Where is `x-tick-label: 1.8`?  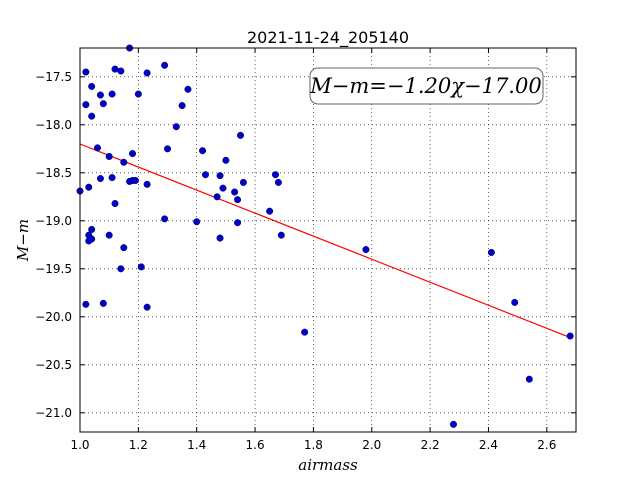
x-tick-label: 1.8 is located at coordinates (313, 445).